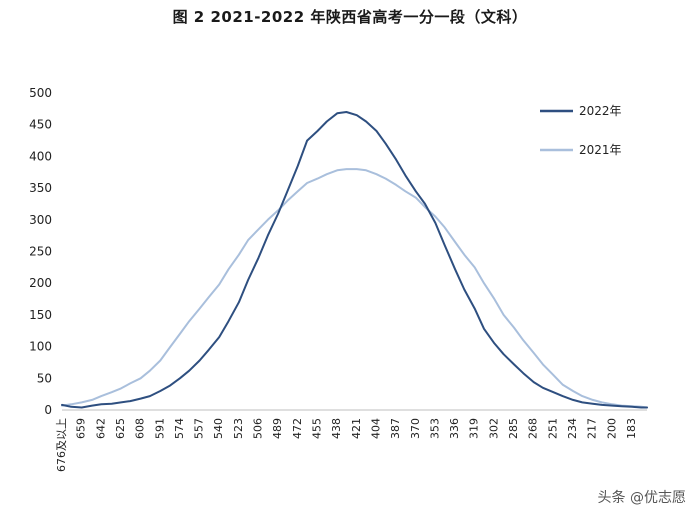 Image resolution: width=700 pixels, height=517 pixels. I want to click on x-tick-label: 438, so click(336, 428).